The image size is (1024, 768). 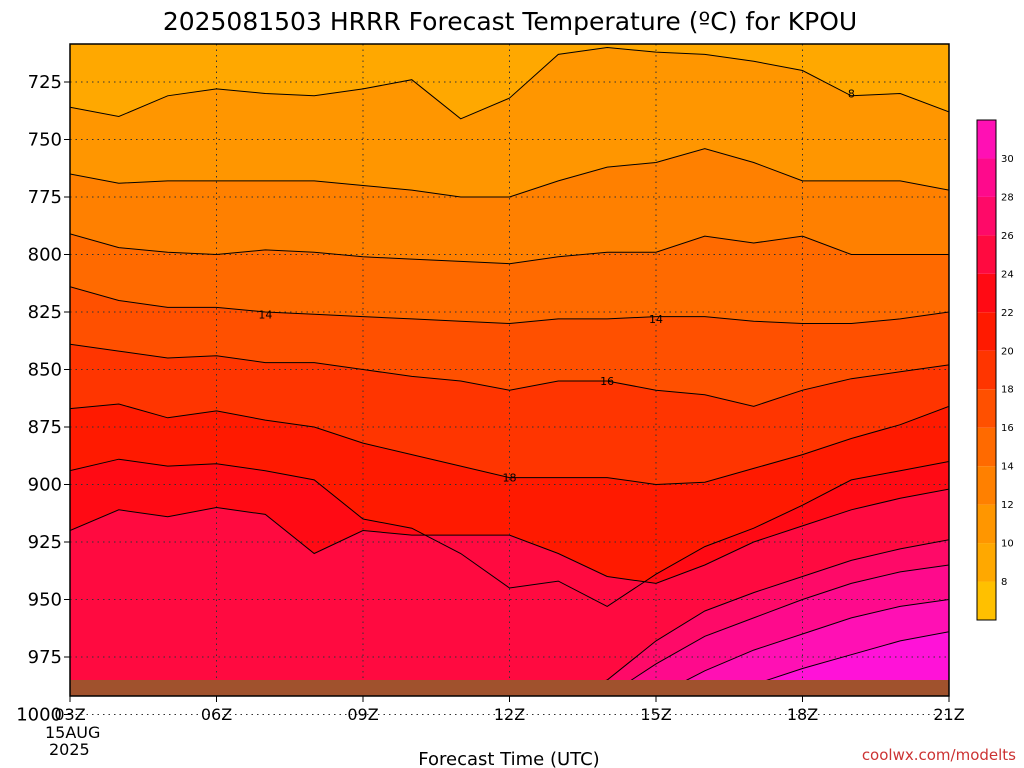 What do you see at coordinates (45, 542) in the screenshot?
I see `y-tick-label: 925` at bounding box center [45, 542].